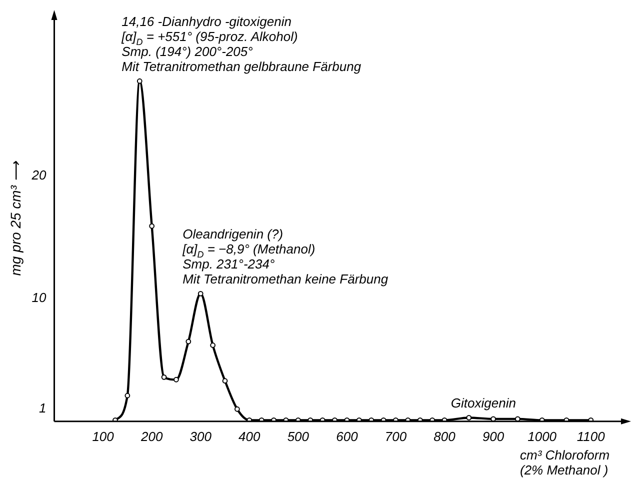 Image resolution: width=637 pixels, height=484 pixels. Describe the element at coordinates (249, 436) in the screenshot. I see `x-tick-label: 400` at that location.